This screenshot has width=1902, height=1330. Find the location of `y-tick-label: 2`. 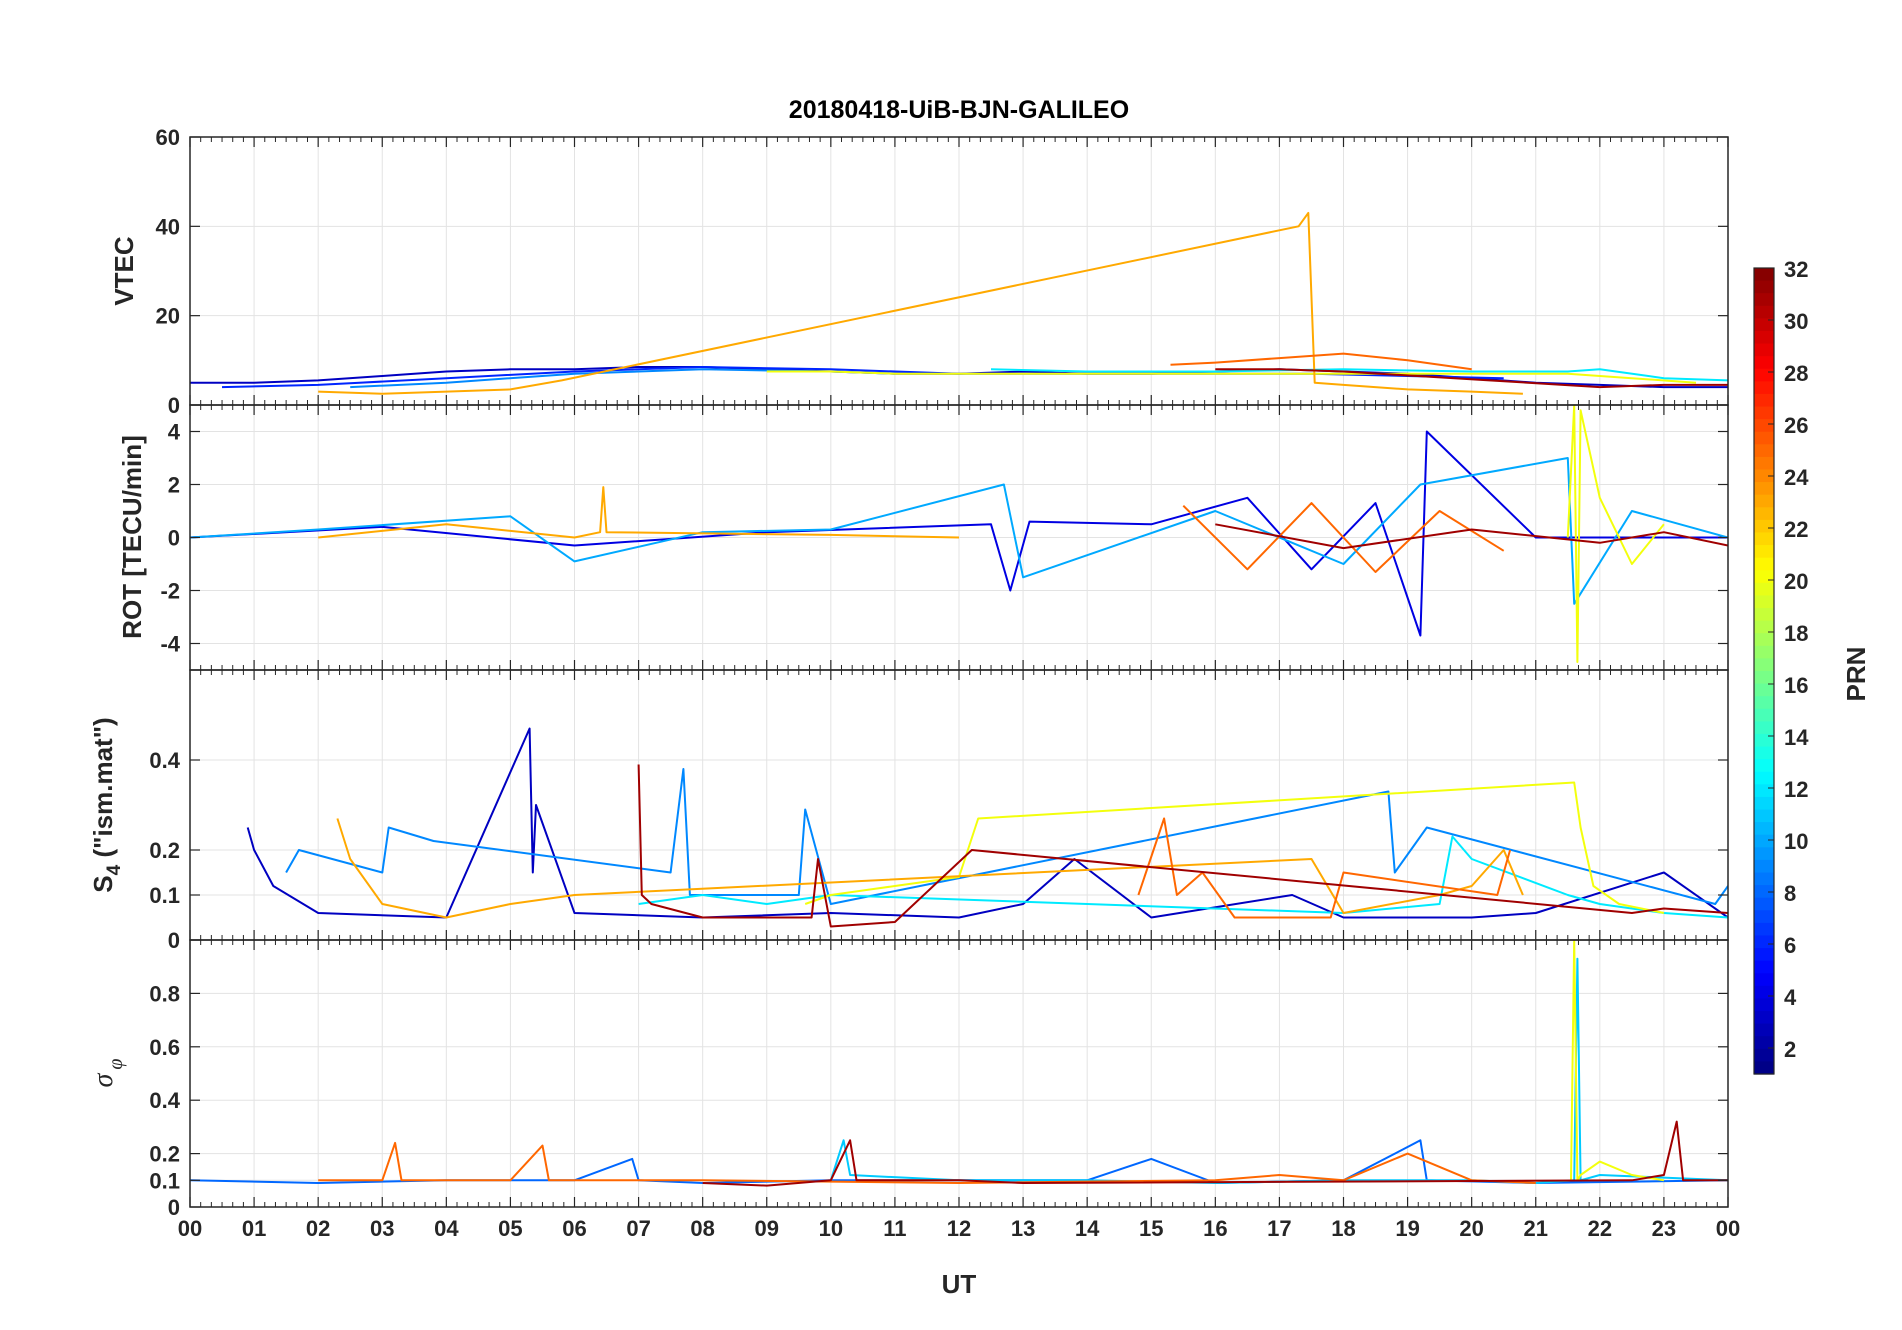

y-tick-label: 2 is located at coordinates (174, 485).